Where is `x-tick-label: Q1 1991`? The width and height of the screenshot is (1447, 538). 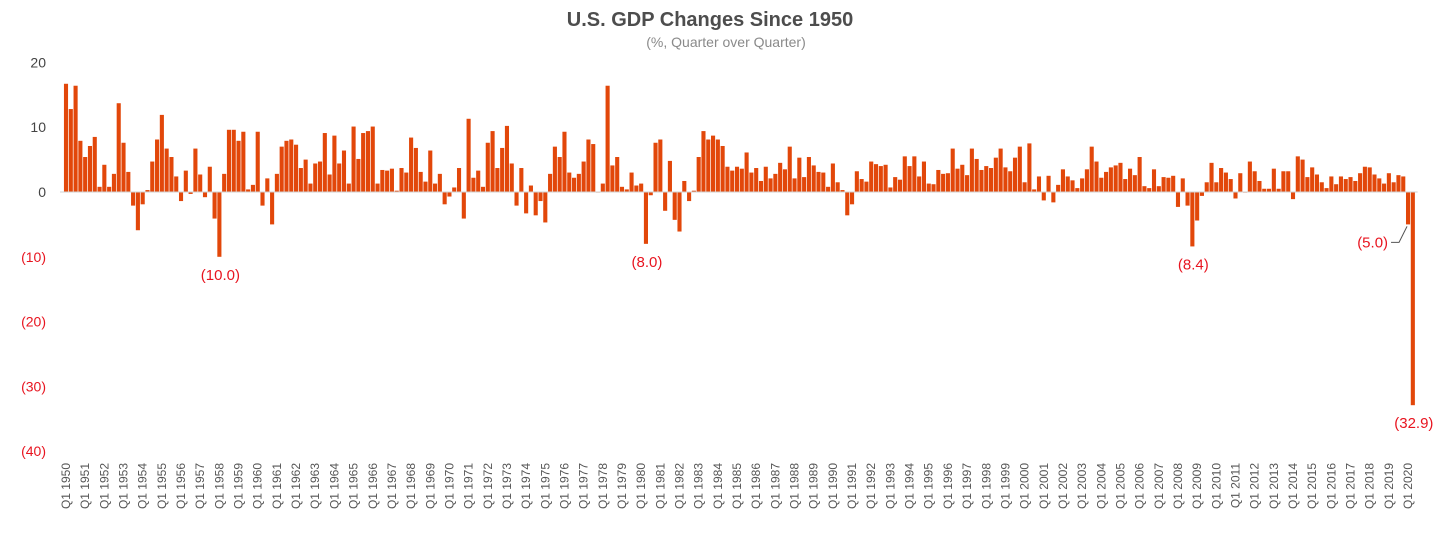 x-tick-label: Q1 1991 is located at coordinates (852, 486).